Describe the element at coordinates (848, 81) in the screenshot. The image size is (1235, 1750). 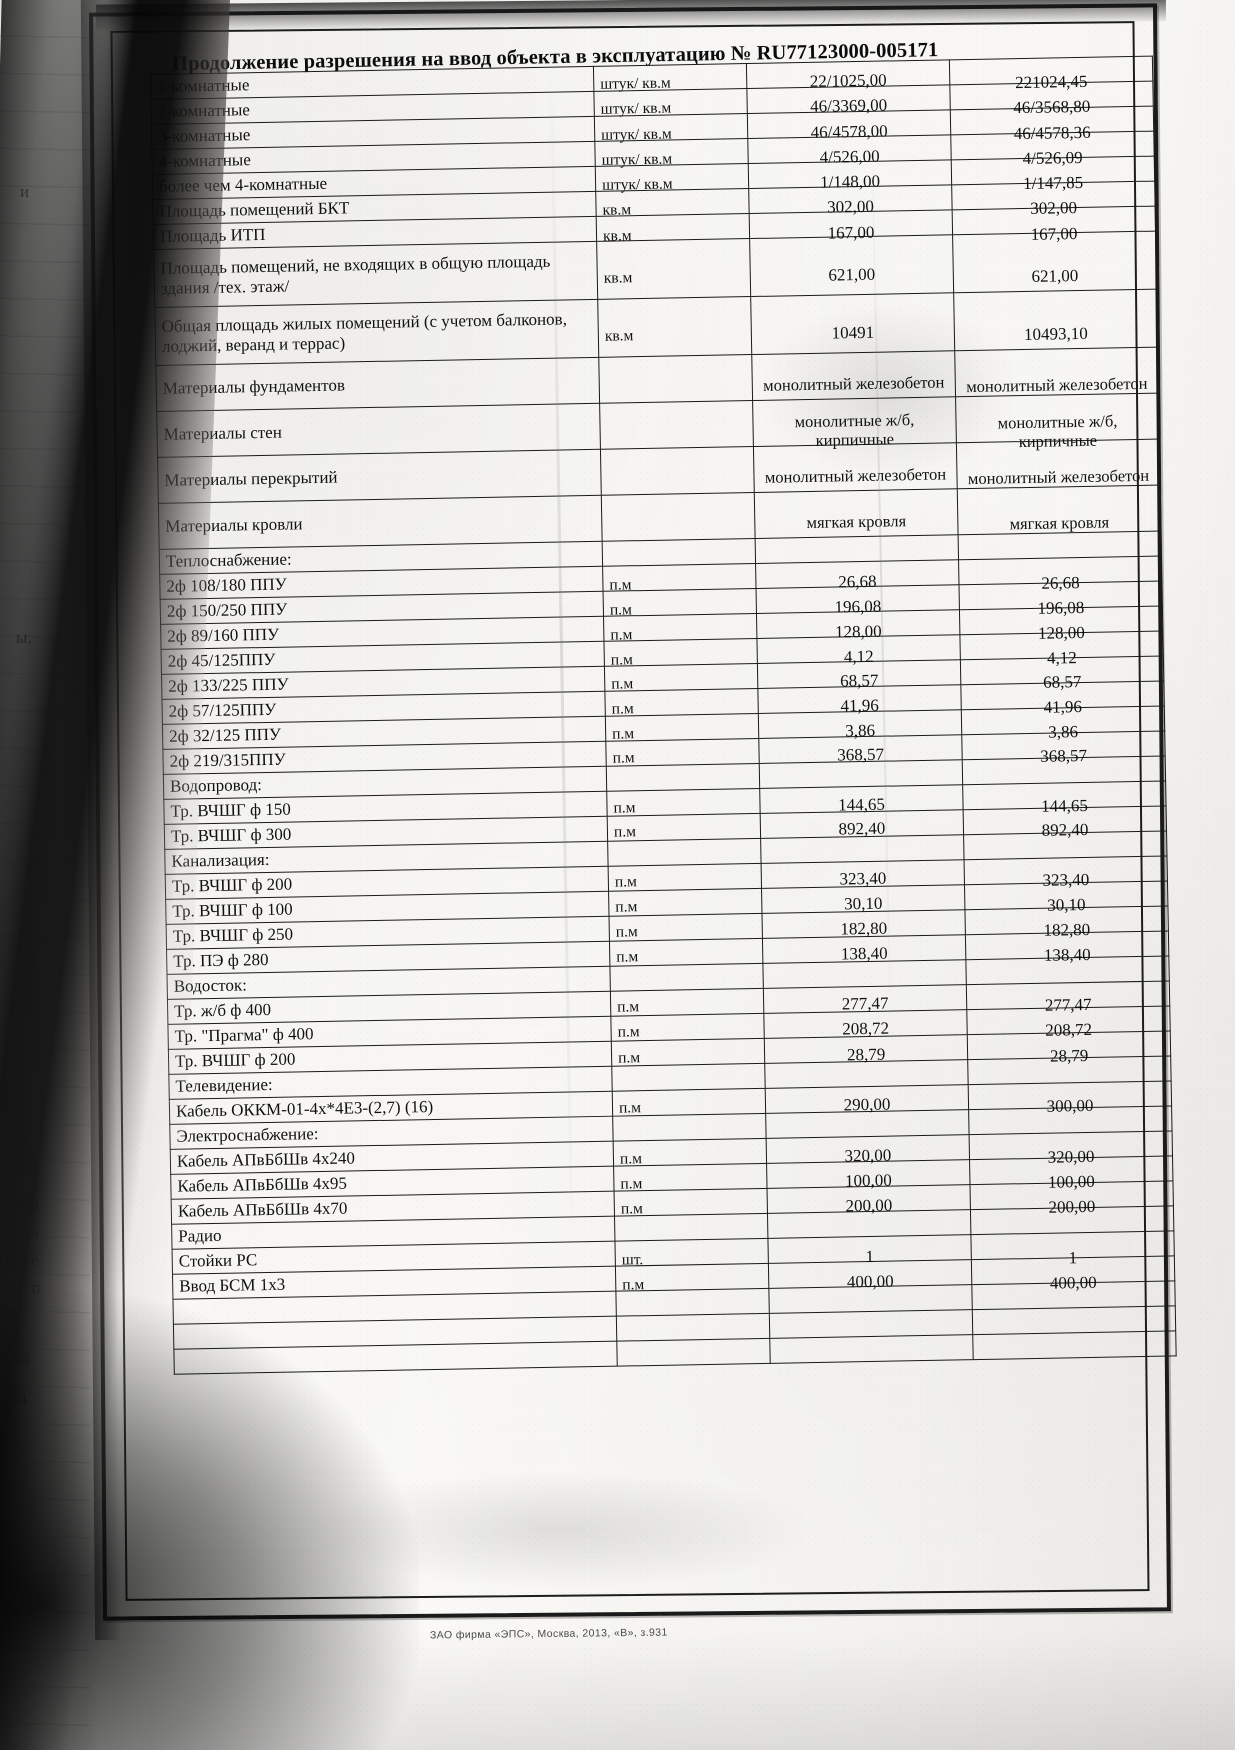
I see `row-value-design: 22/1025,00` at that location.